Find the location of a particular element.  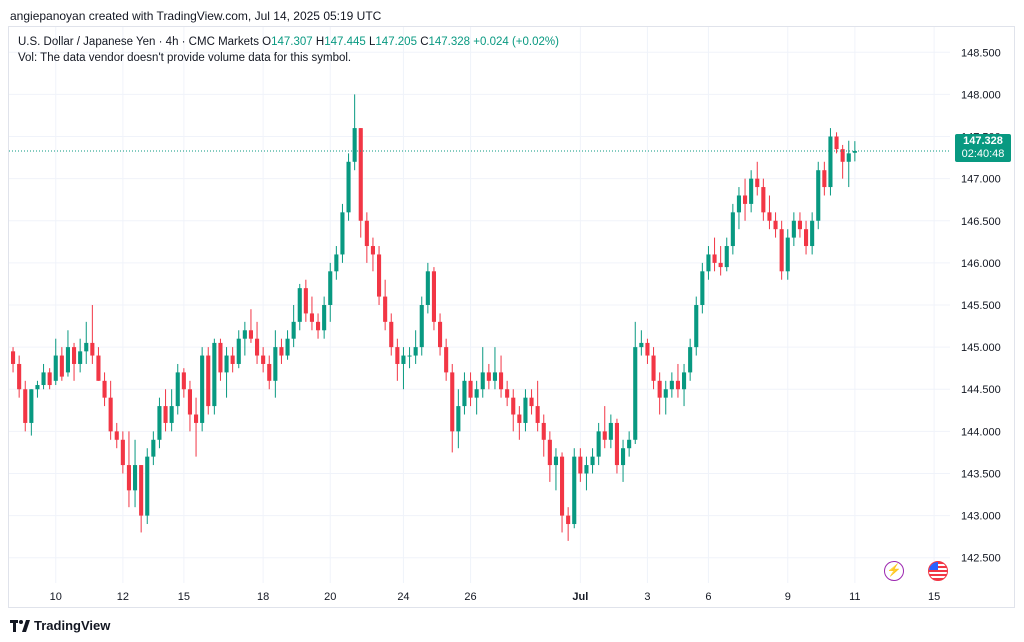

flash-icon: ⚡ is located at coordinates (894, 571).